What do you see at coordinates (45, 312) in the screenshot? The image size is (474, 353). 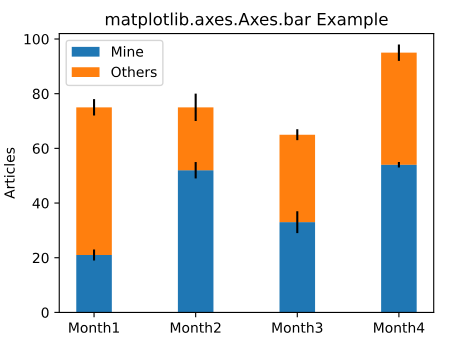 I see `y-tick-label: 0` at bounding box center [45, 312].